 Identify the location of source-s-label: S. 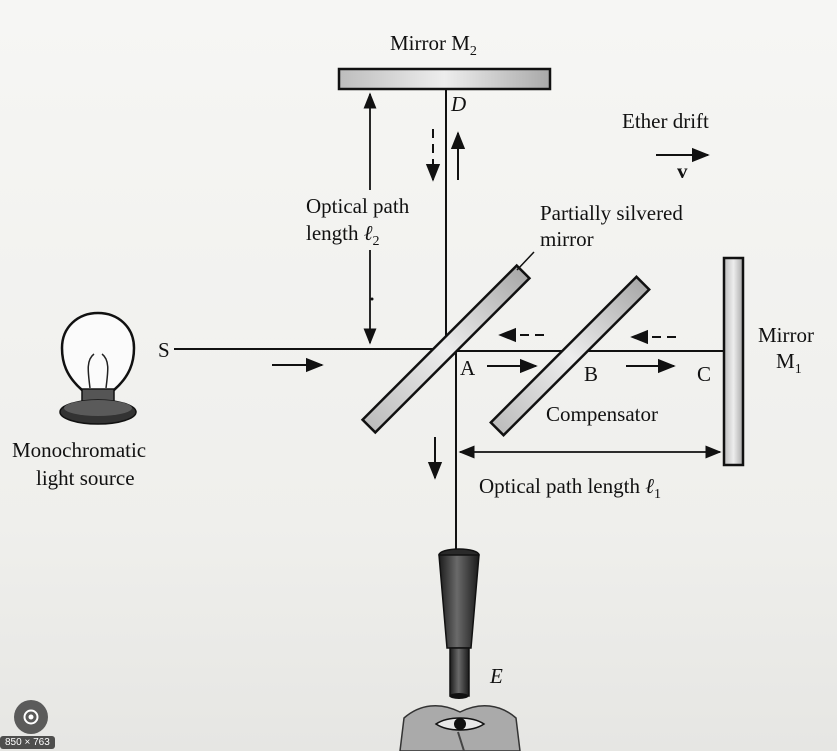
(164, 350).